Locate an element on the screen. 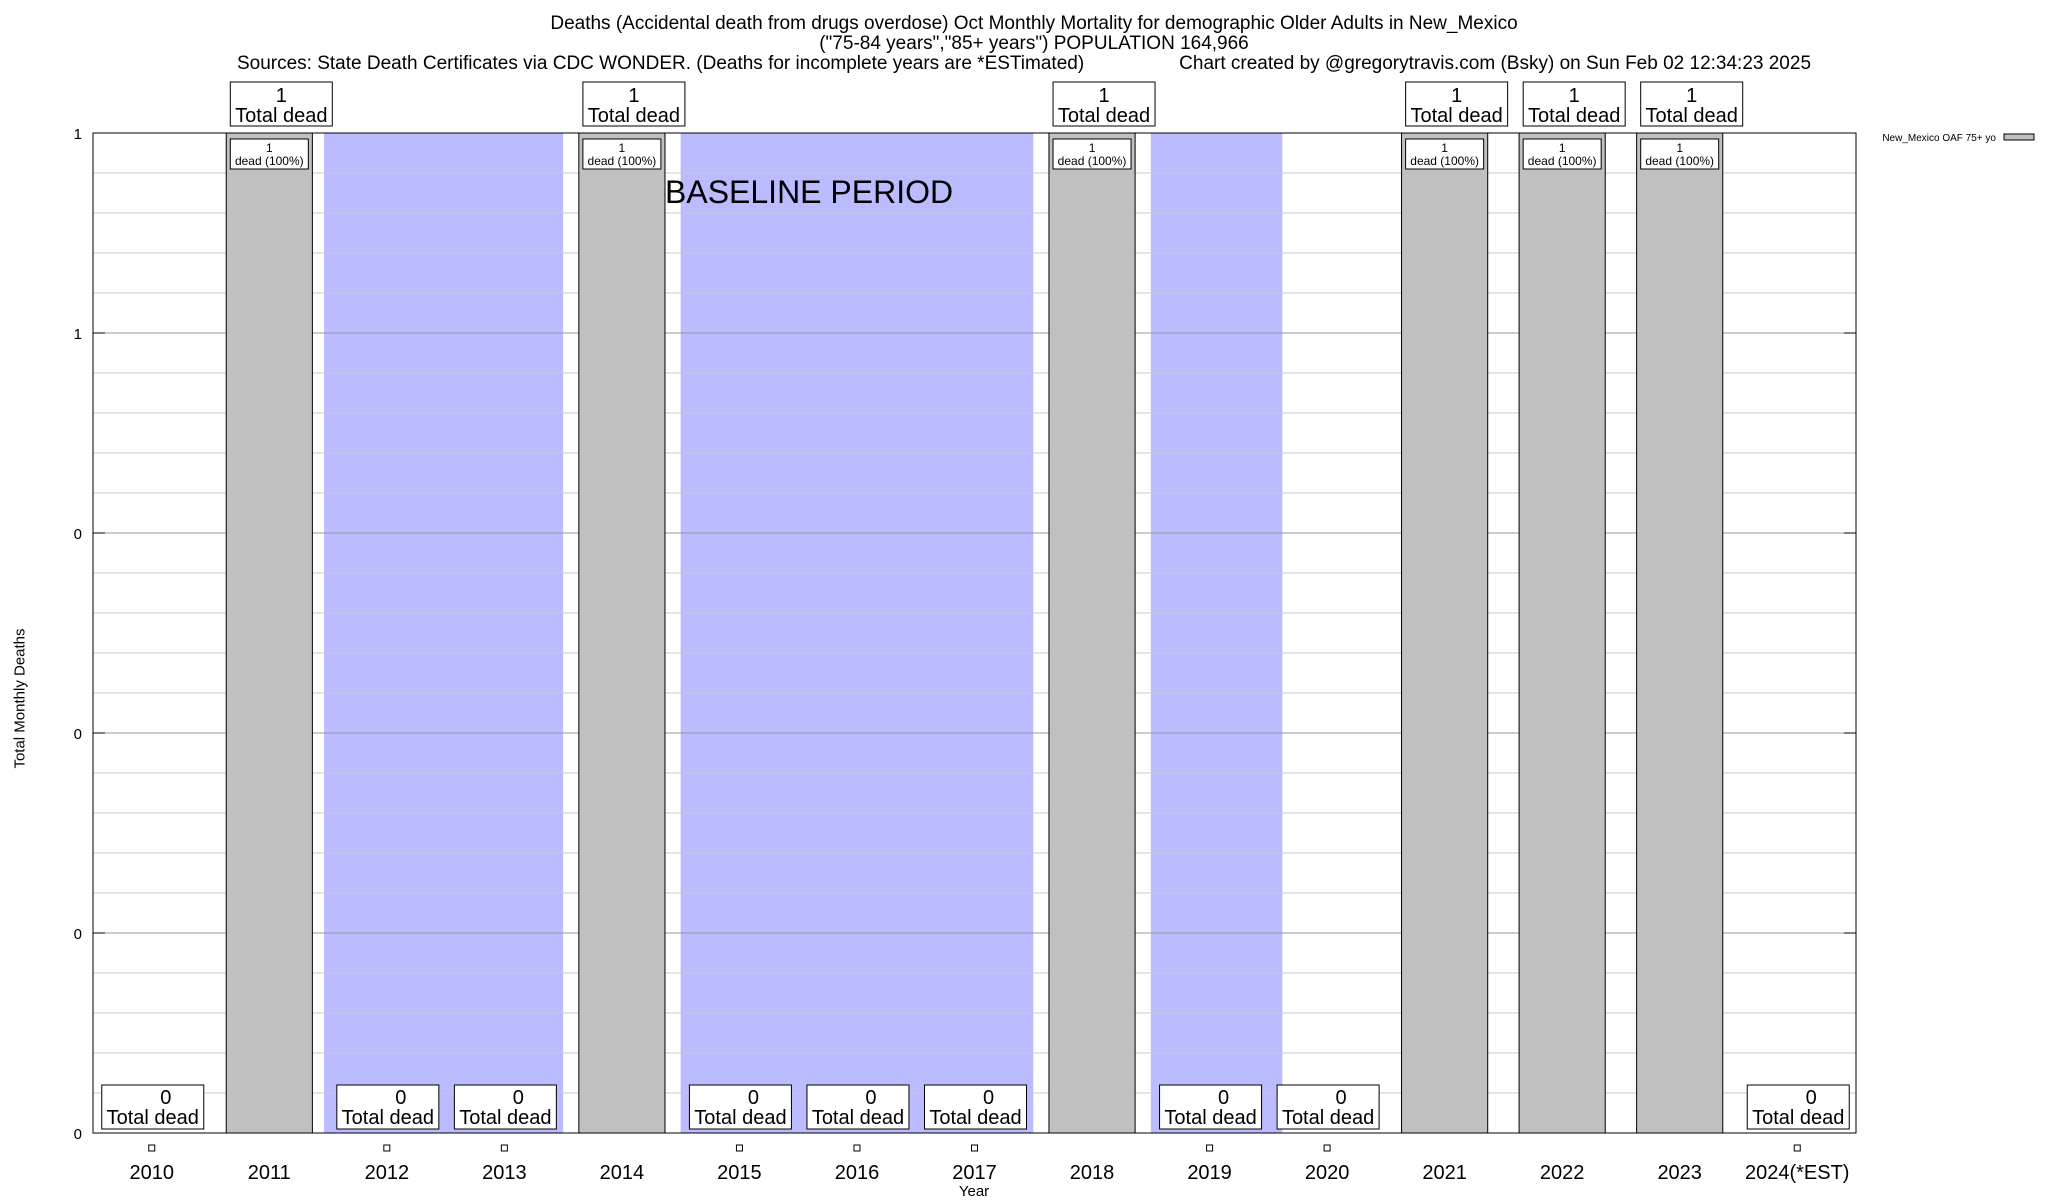 The image size is (2048, 1200). x-tick-label: 2012 is located at coordinates (387, 1173).